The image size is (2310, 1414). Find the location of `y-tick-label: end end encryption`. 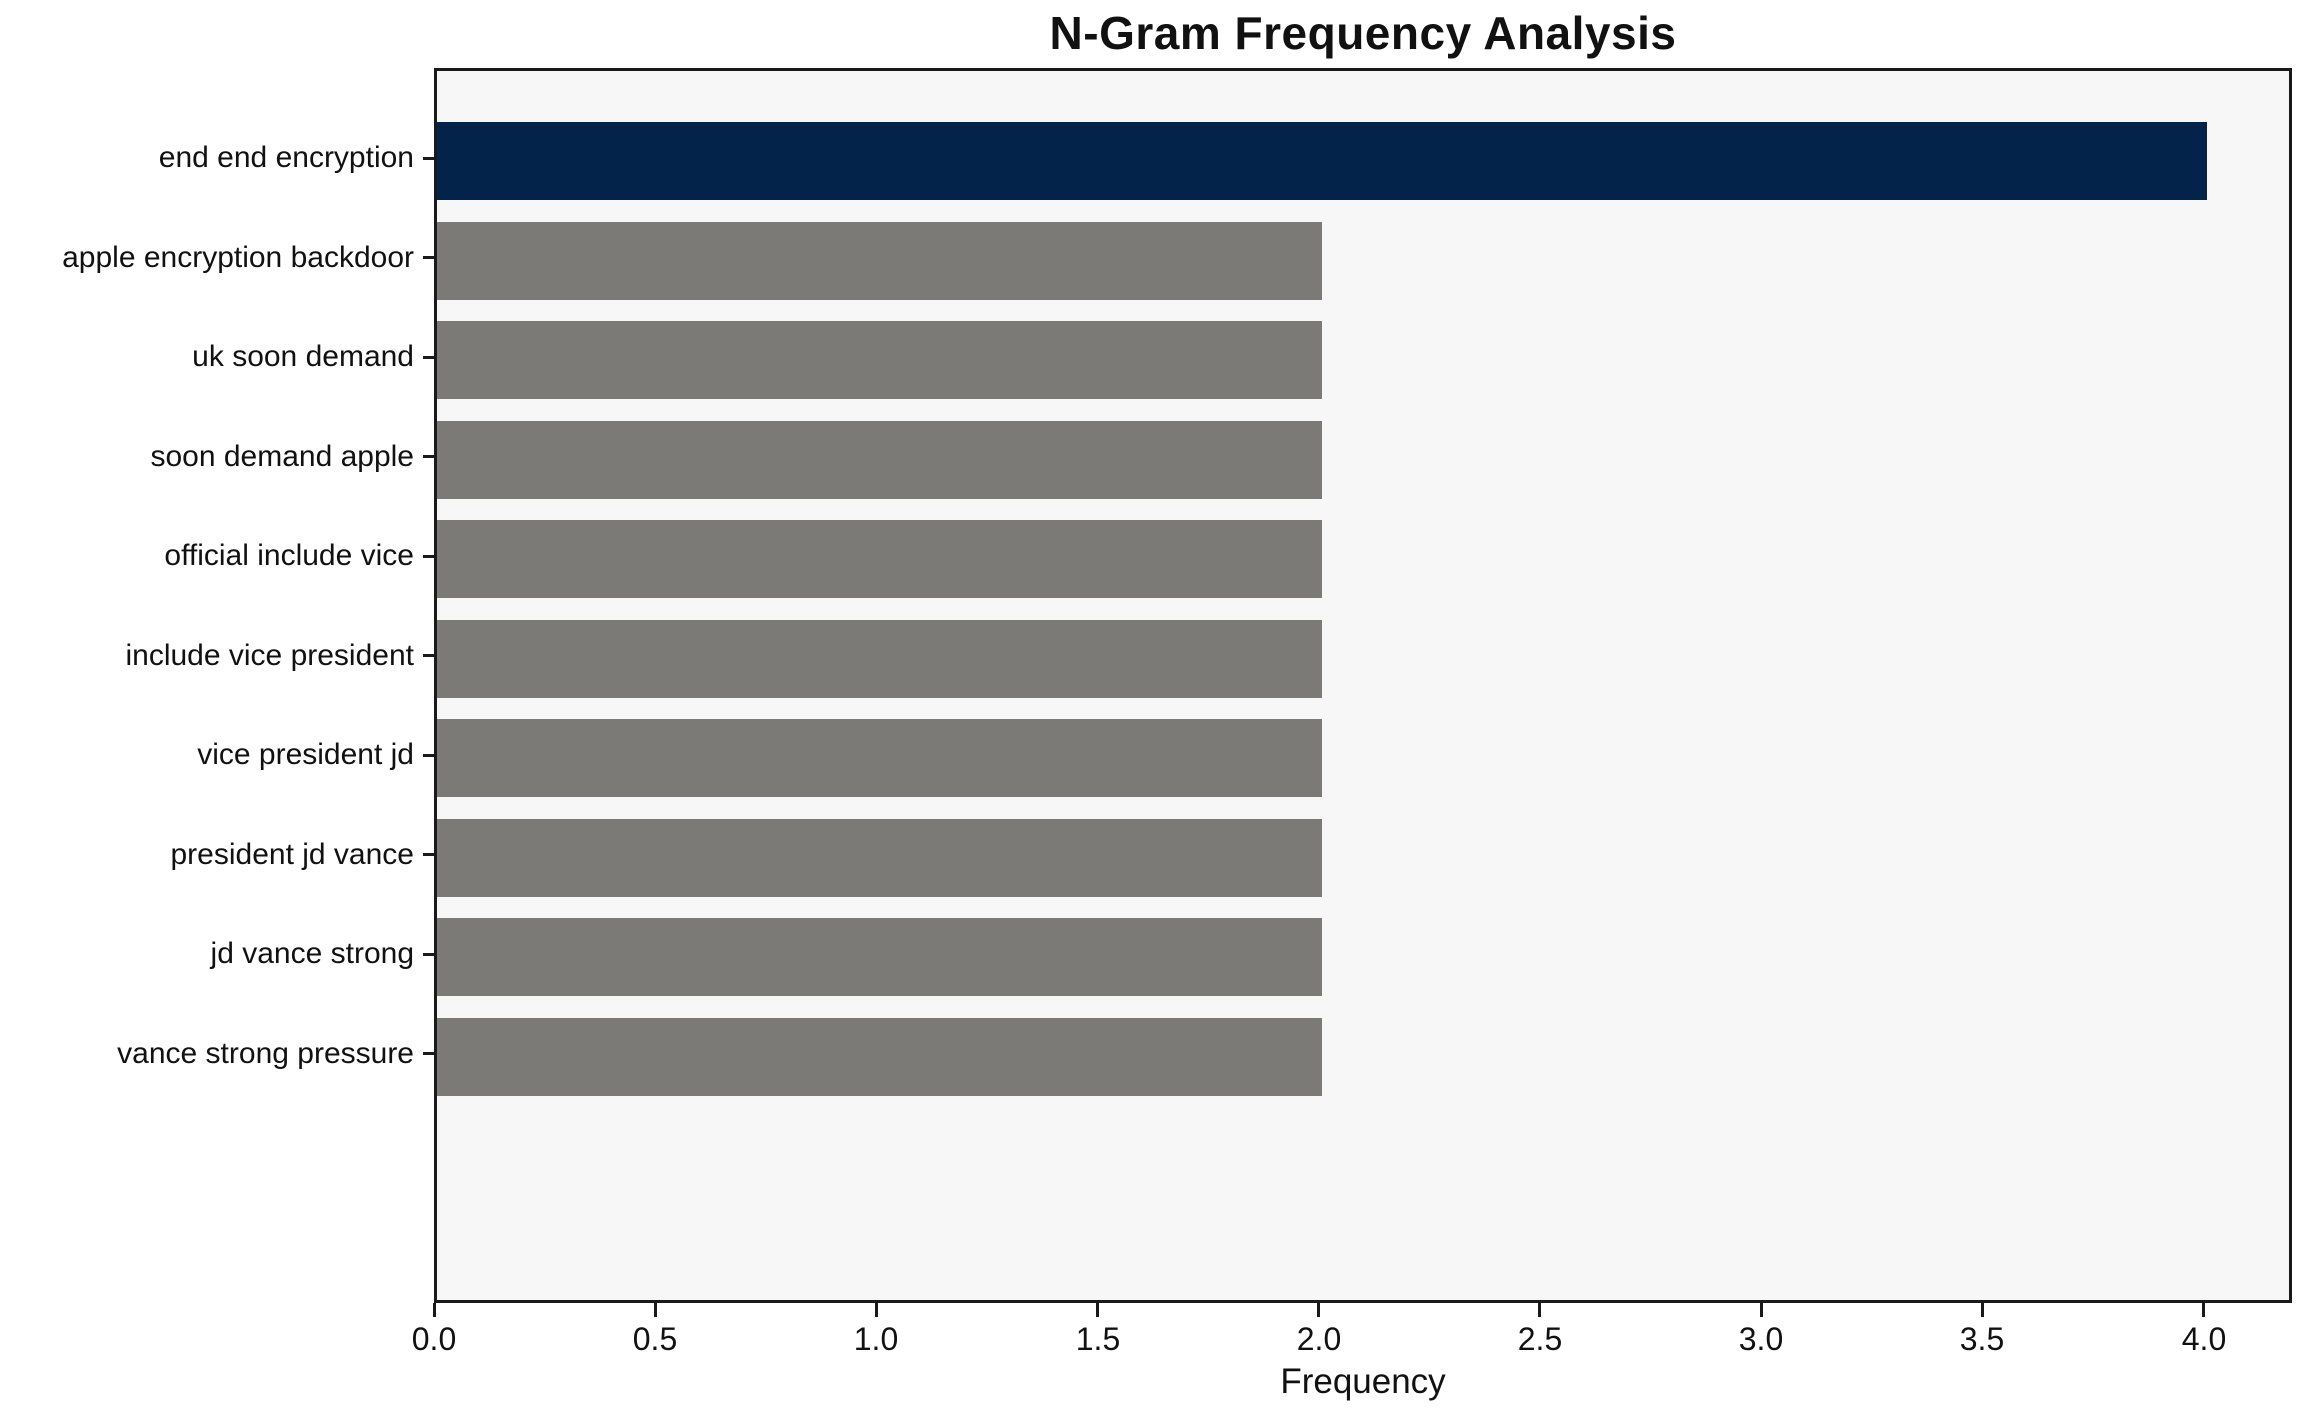

y-tick-label: end end encryption is located at coordinates (286, 157).